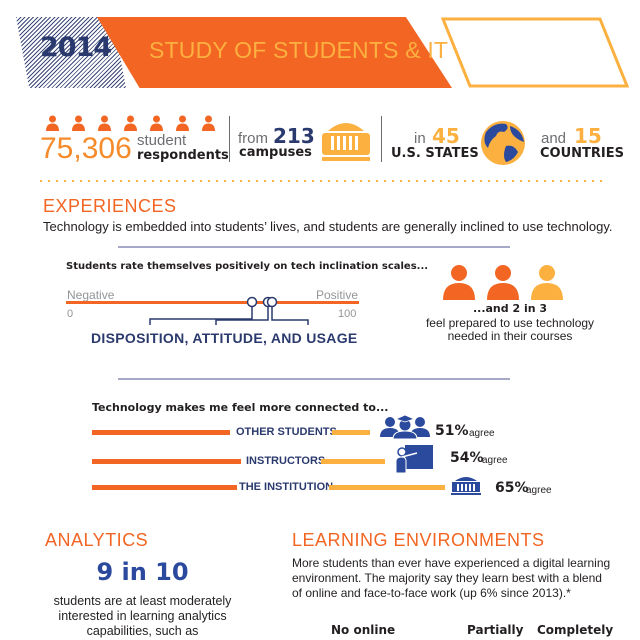 Image resolution: width=640 pixels, height=640 pixels. Describe the element at coordinates (286, 461) in the screenshot. I see `connected-row-label: INSTRUCTORS` at that location.